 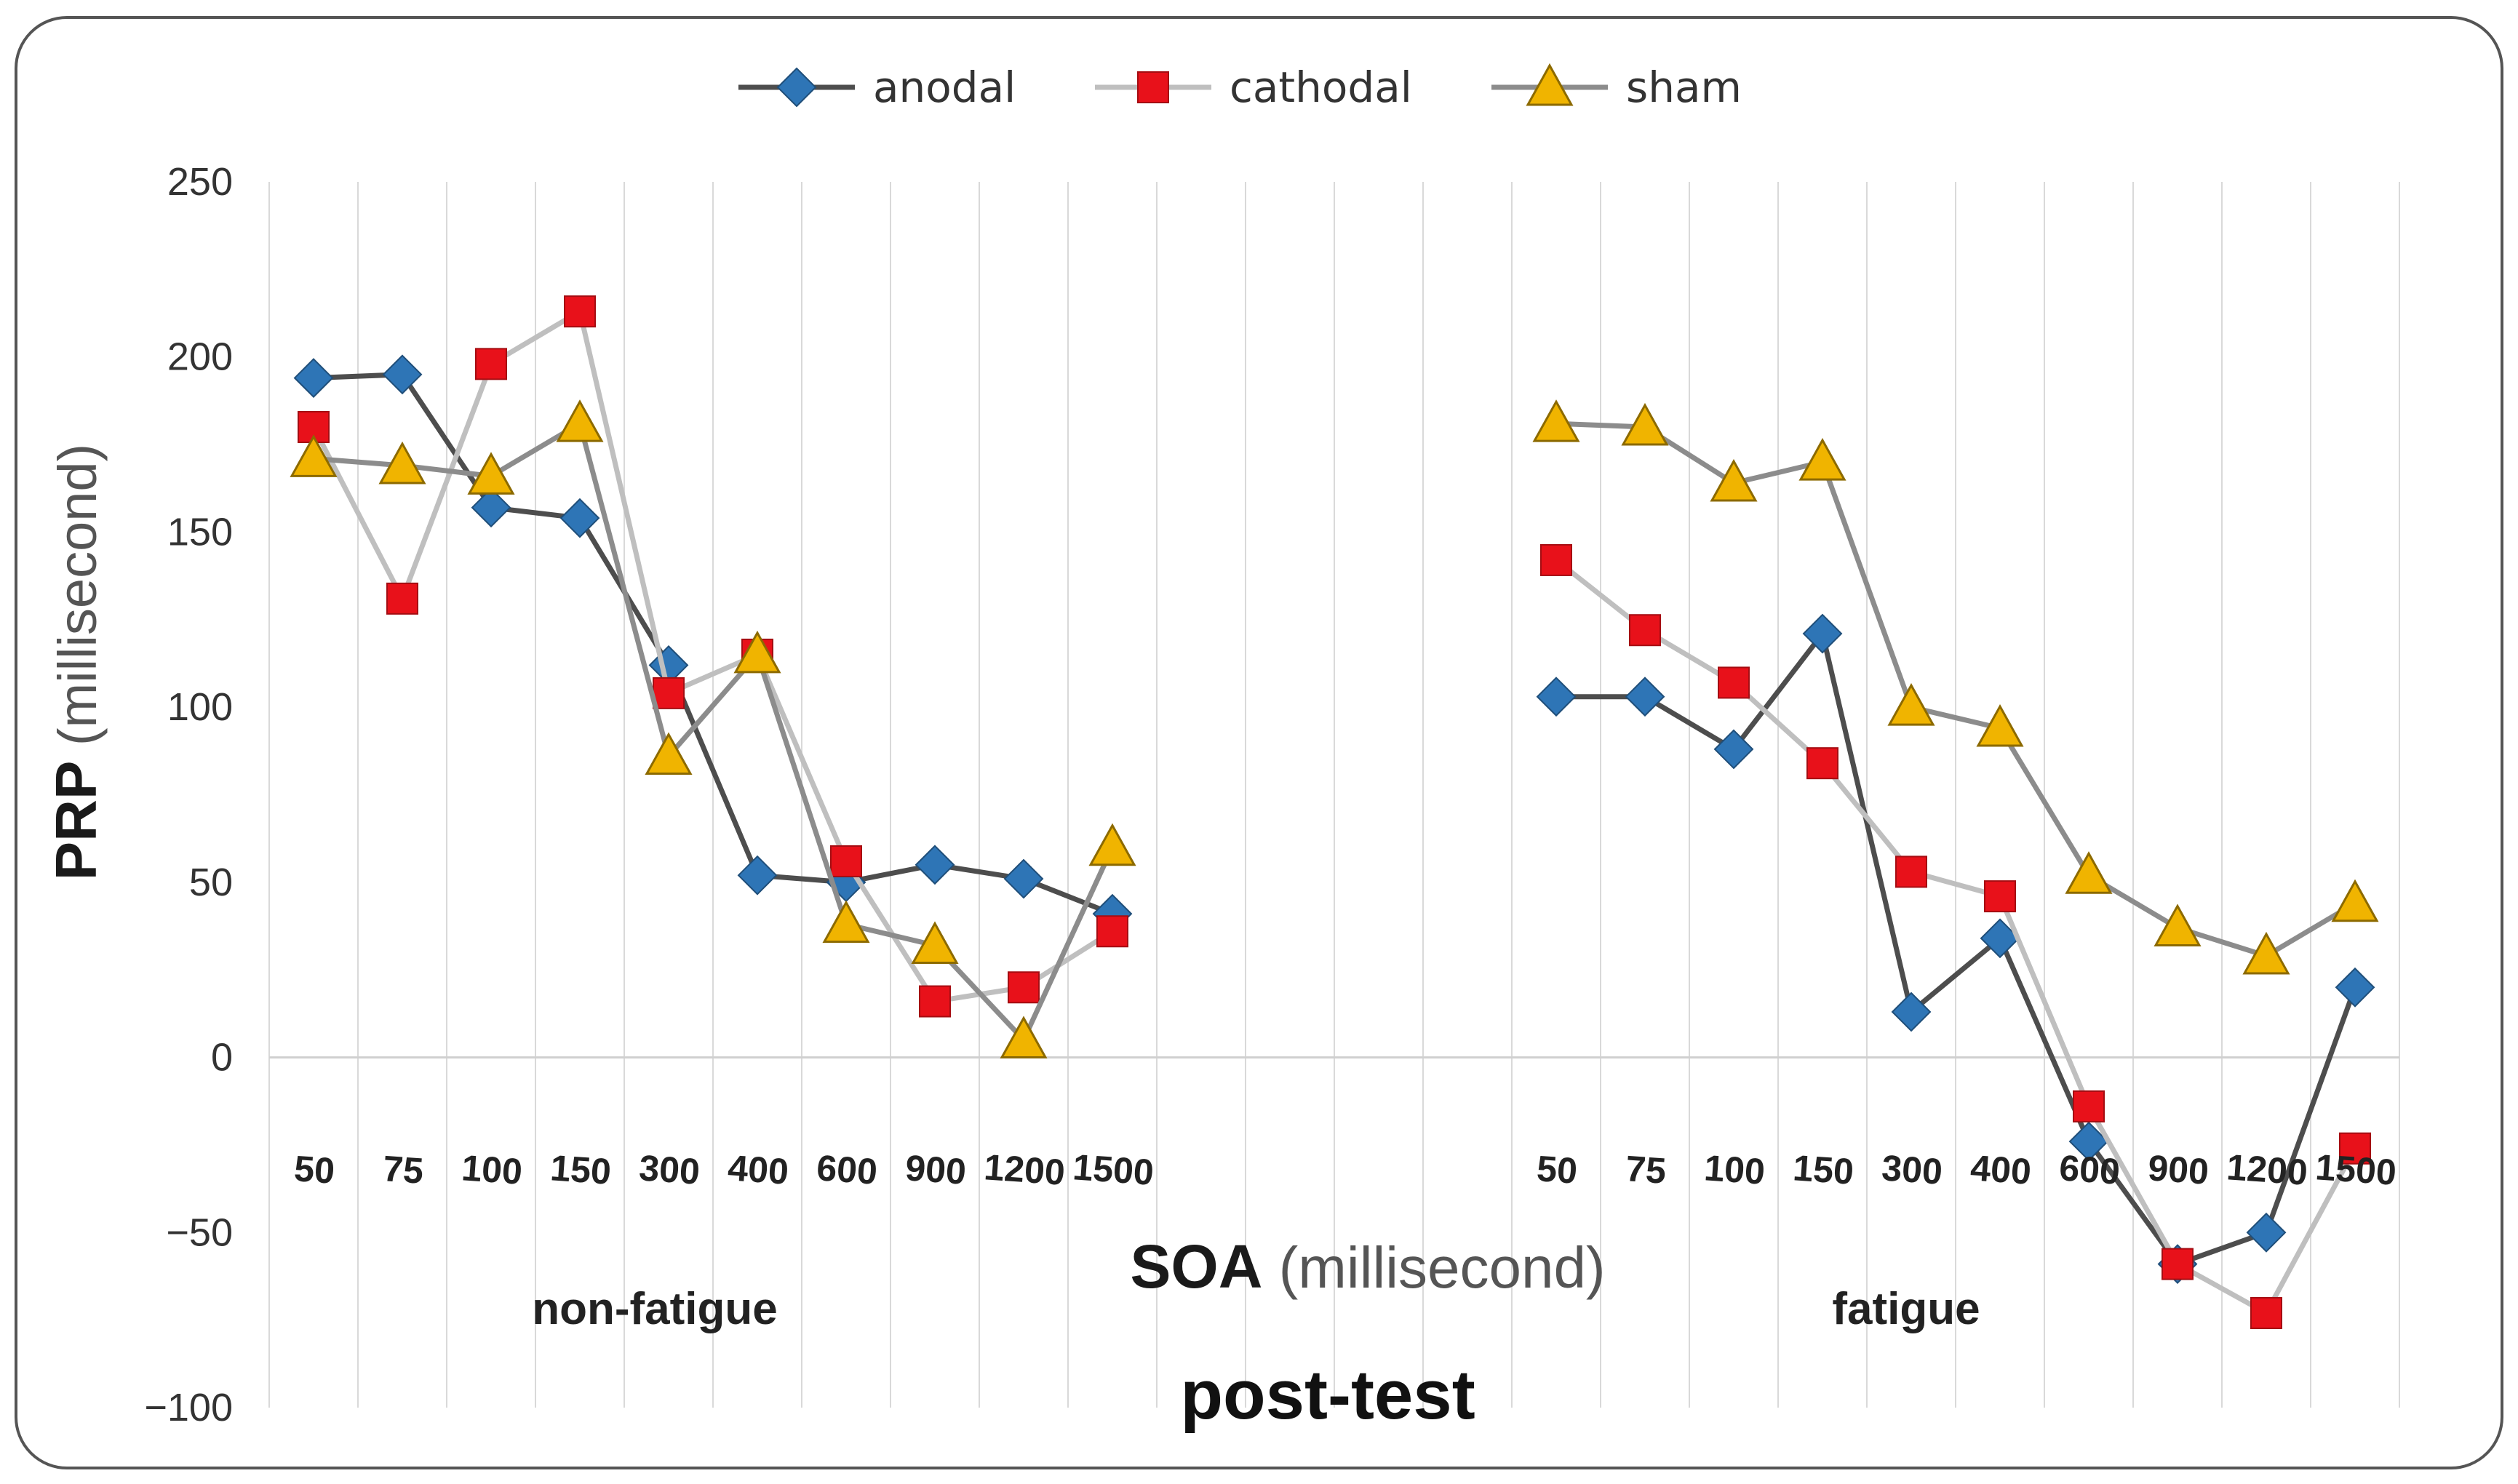 I want to click on y-tick-label: 0, so click(x=222, y=1058).